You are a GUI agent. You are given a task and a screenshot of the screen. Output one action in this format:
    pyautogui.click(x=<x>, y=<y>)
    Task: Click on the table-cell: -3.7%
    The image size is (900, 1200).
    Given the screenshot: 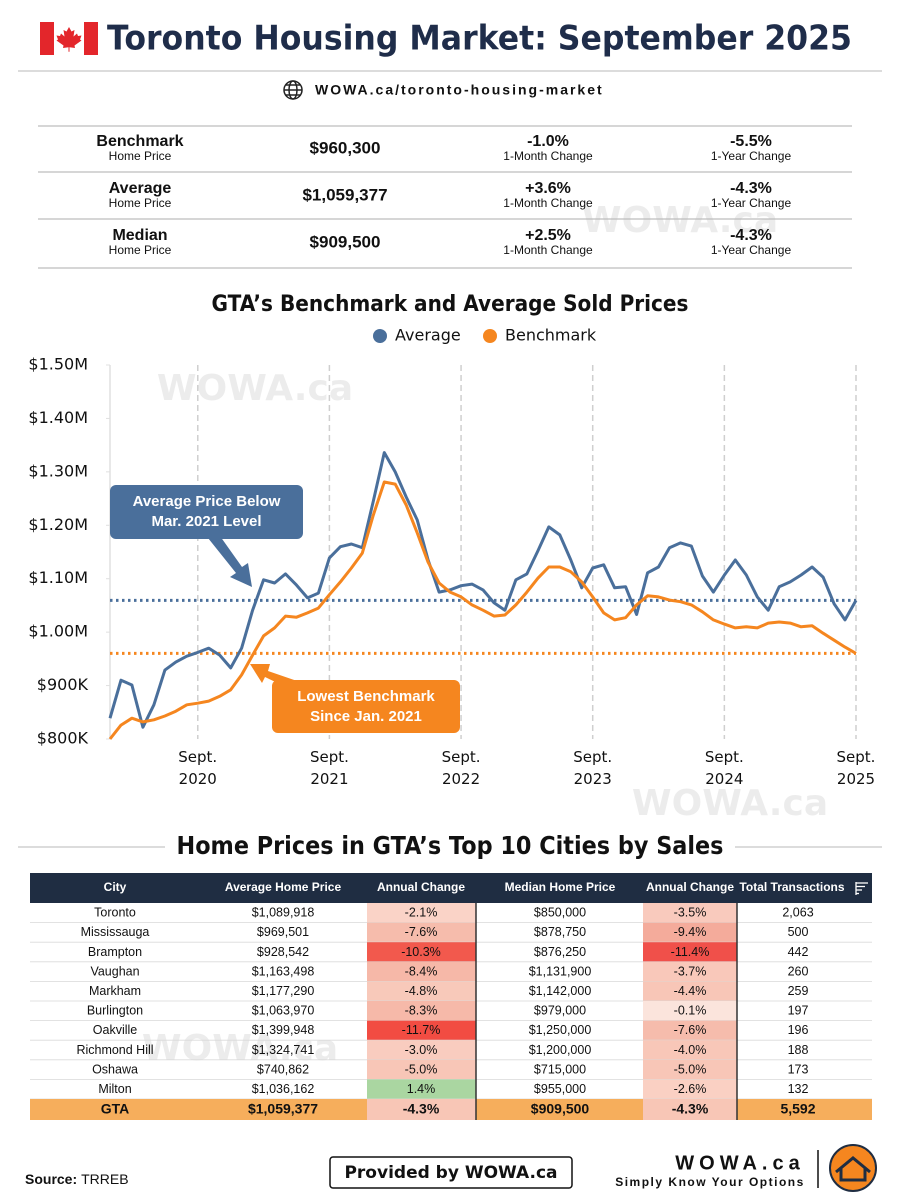 What is the action you would take?
    pyautogui.click(x=690, y=971)
    